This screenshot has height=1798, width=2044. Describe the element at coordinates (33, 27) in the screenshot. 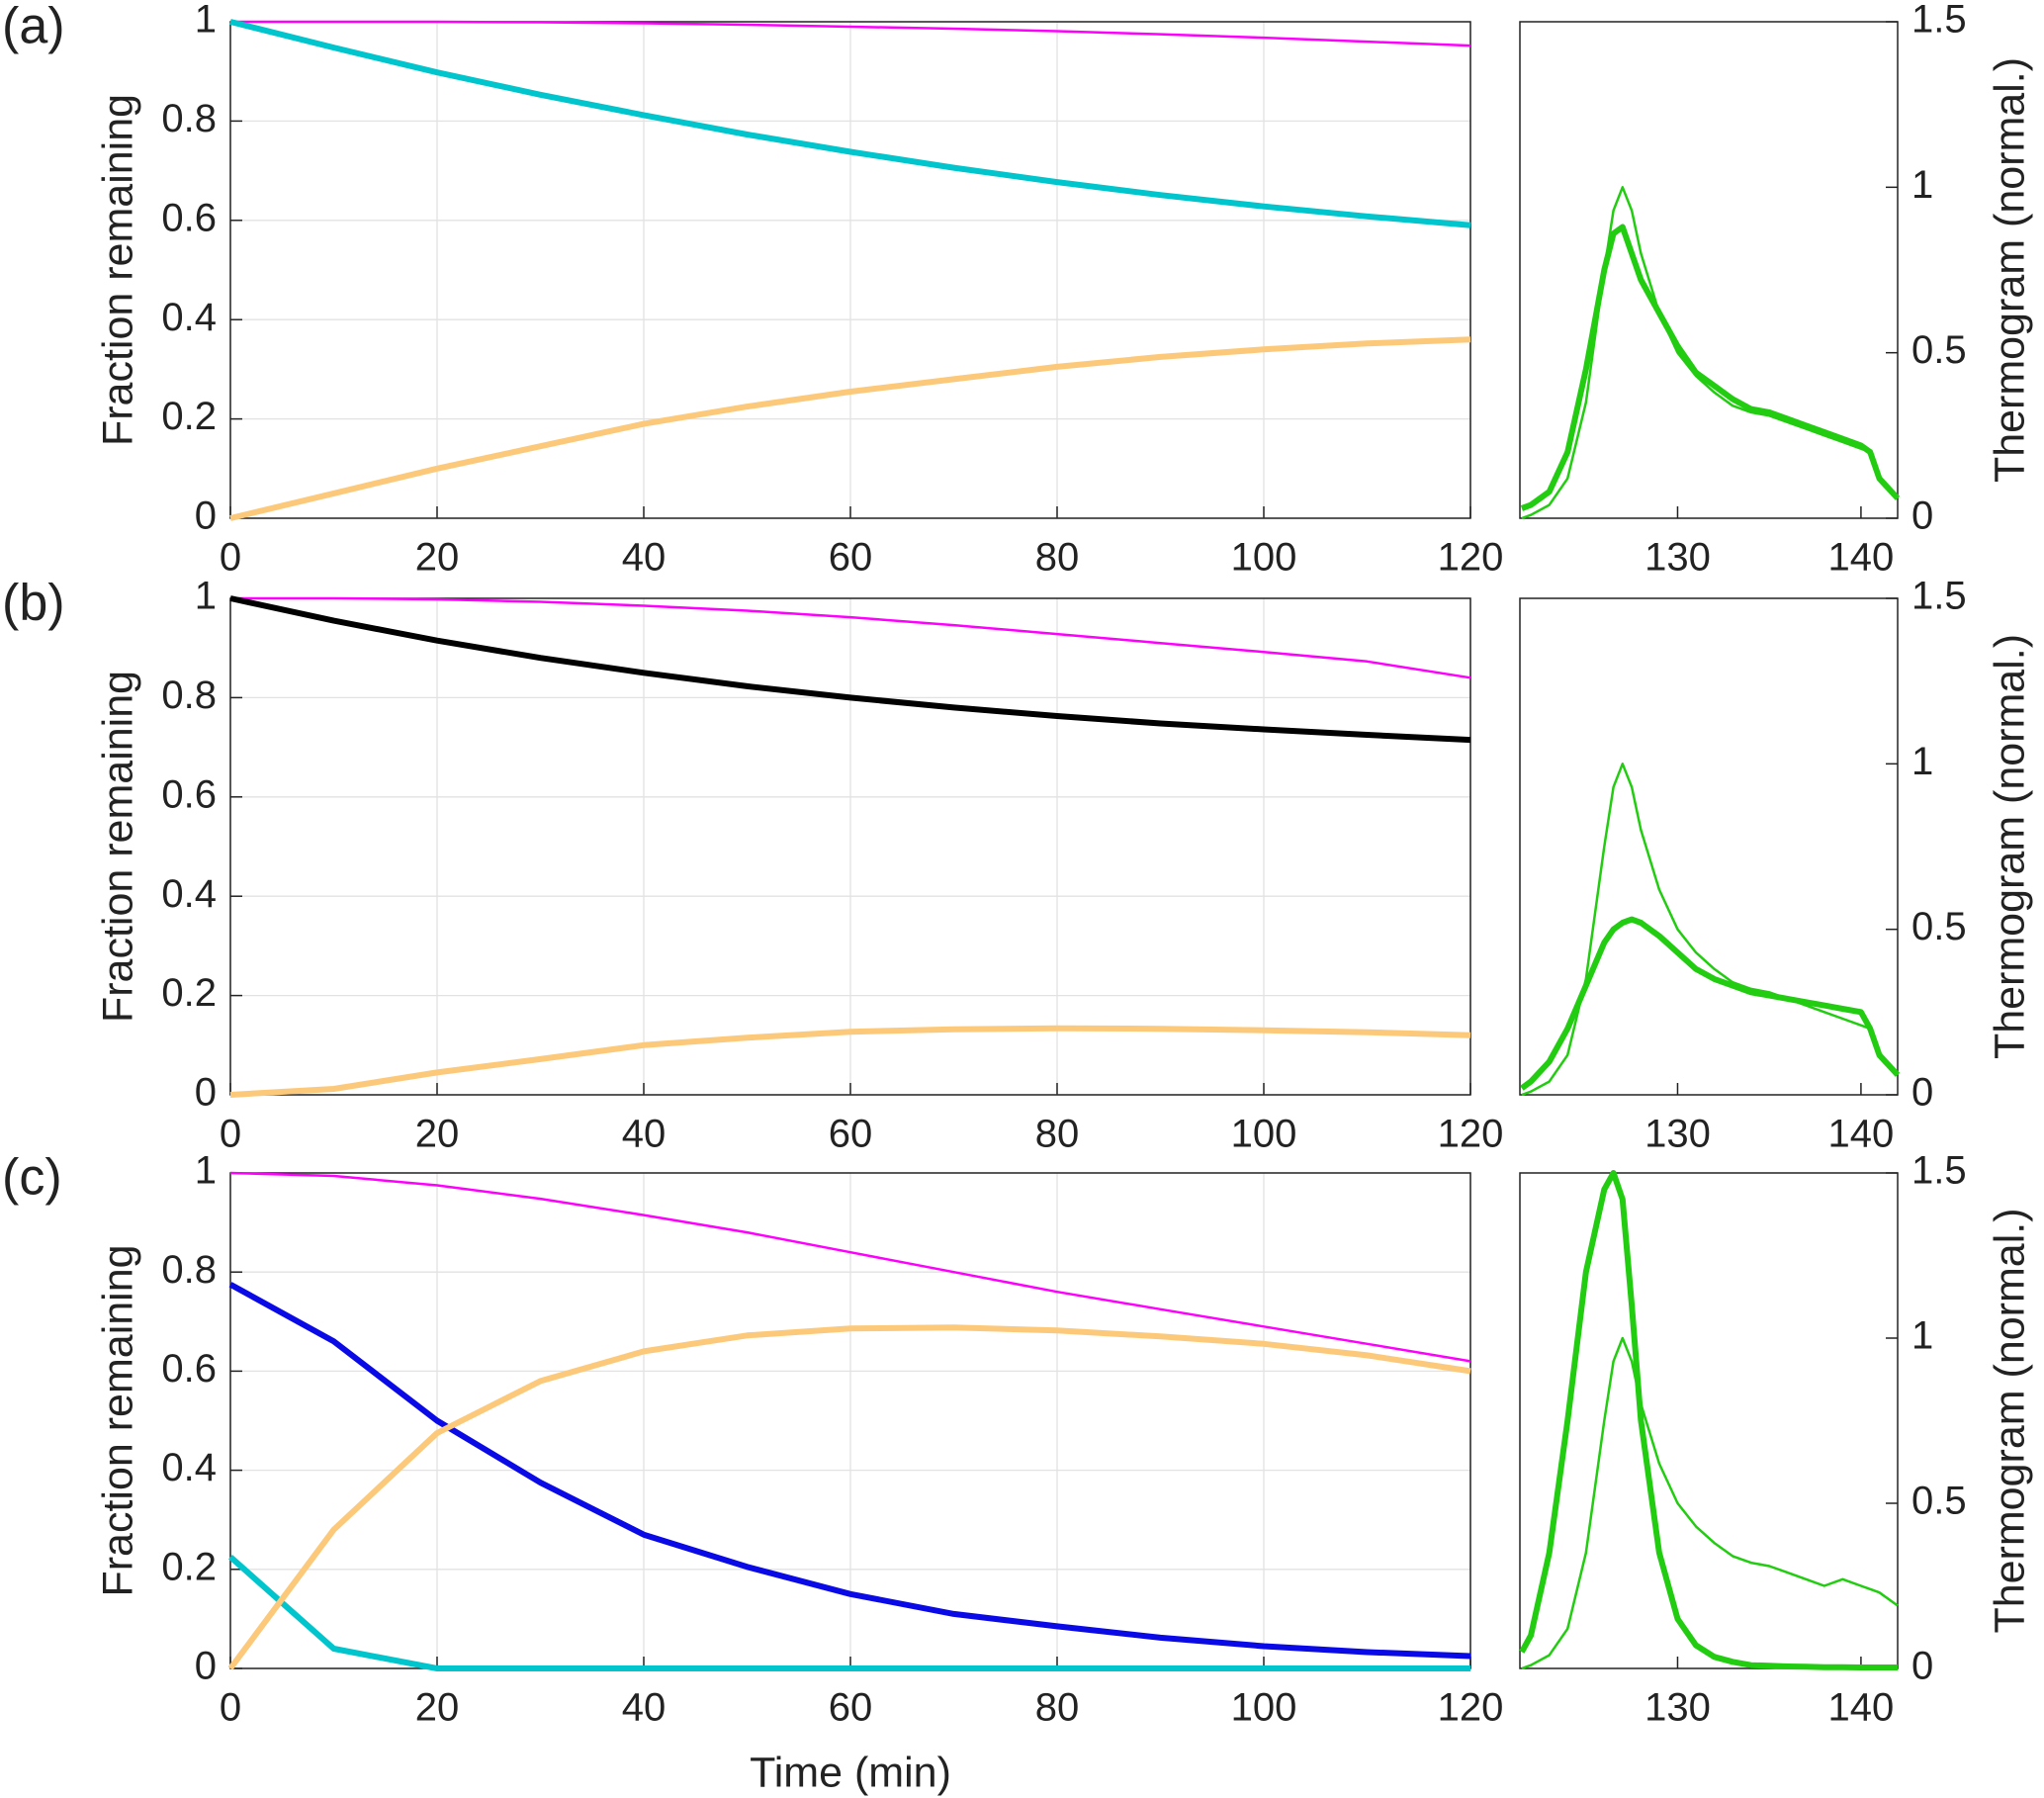

I see `panel-label: (a)` at that location.